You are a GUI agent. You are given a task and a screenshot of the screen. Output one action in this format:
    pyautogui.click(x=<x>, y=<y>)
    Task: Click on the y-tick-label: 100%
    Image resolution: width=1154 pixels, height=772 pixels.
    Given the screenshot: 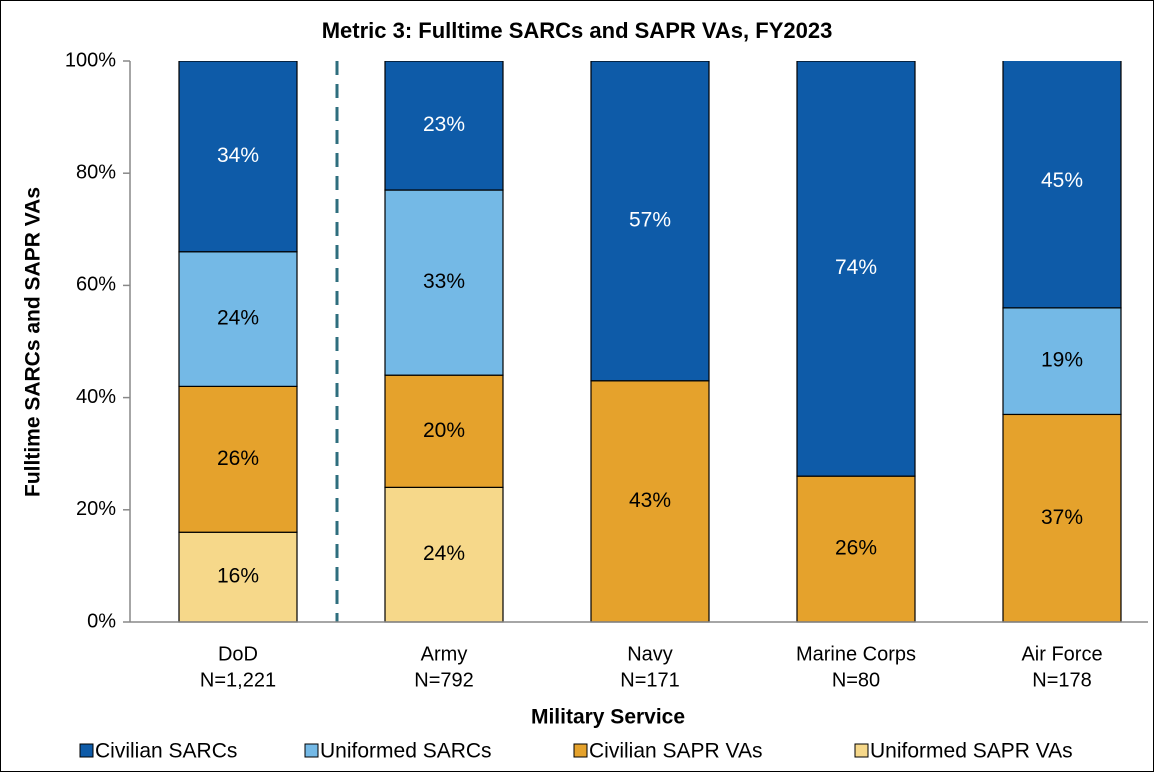 What is the action you would take?
    pyautogui.click(x=90, y=60)
    